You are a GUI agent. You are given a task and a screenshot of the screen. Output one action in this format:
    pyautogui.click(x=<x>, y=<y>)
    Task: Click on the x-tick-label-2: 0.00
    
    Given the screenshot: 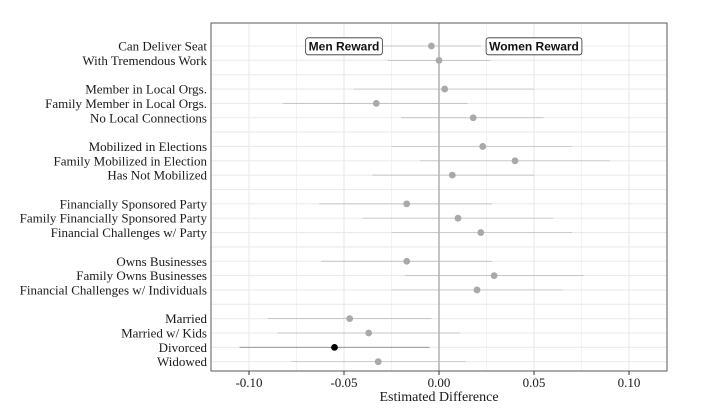 What is the action you would take?
    pyautogui.click(x=439, y=382)
    